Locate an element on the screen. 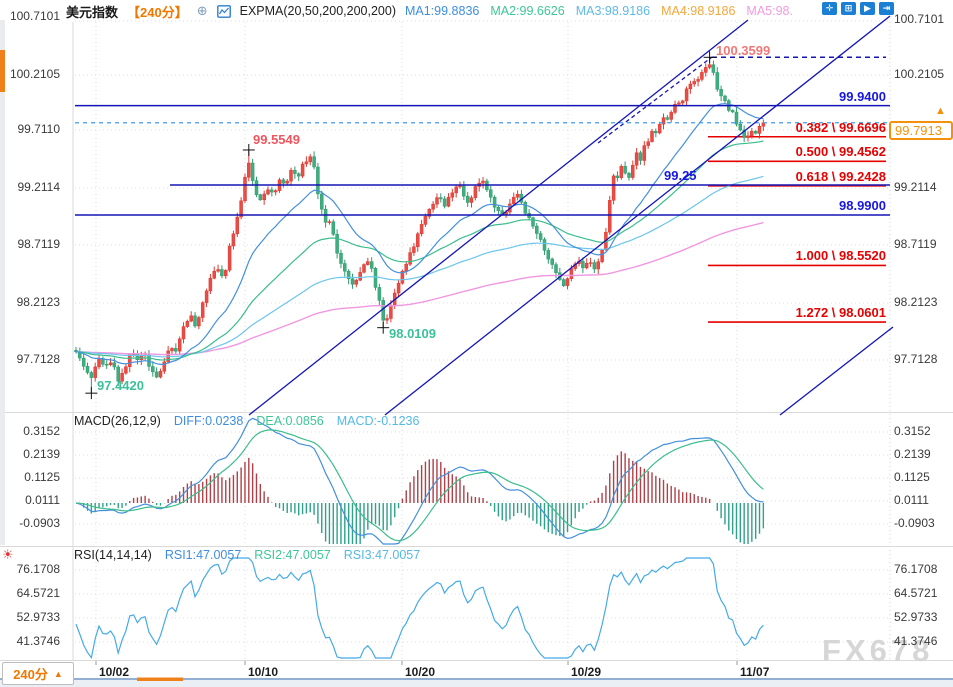 Image resolution: width=953 pixels, height=687 pixels. current-price-box: 99.7913 is located at coordinates (921, 130).